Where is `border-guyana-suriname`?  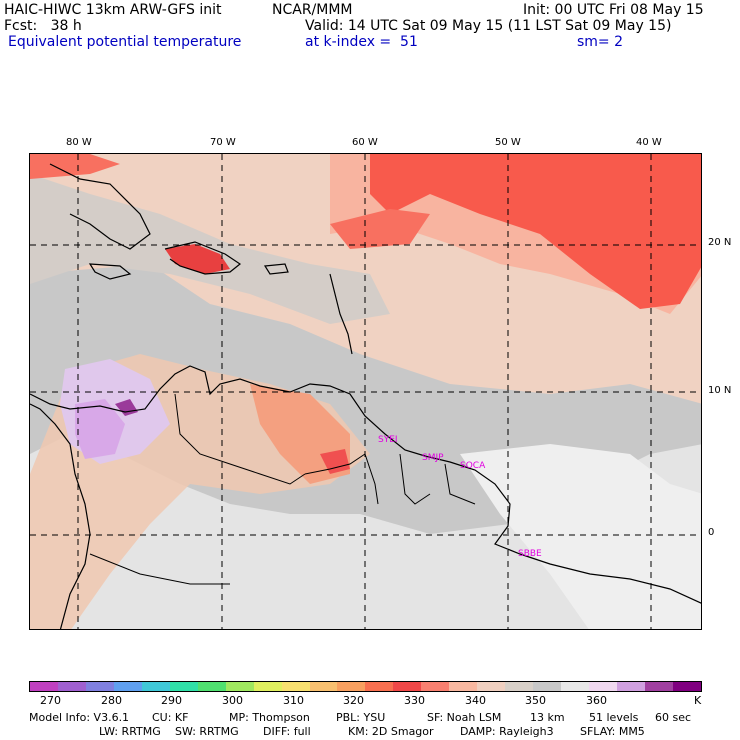
border-guyana-suriname is located at coordinates (415, 479).